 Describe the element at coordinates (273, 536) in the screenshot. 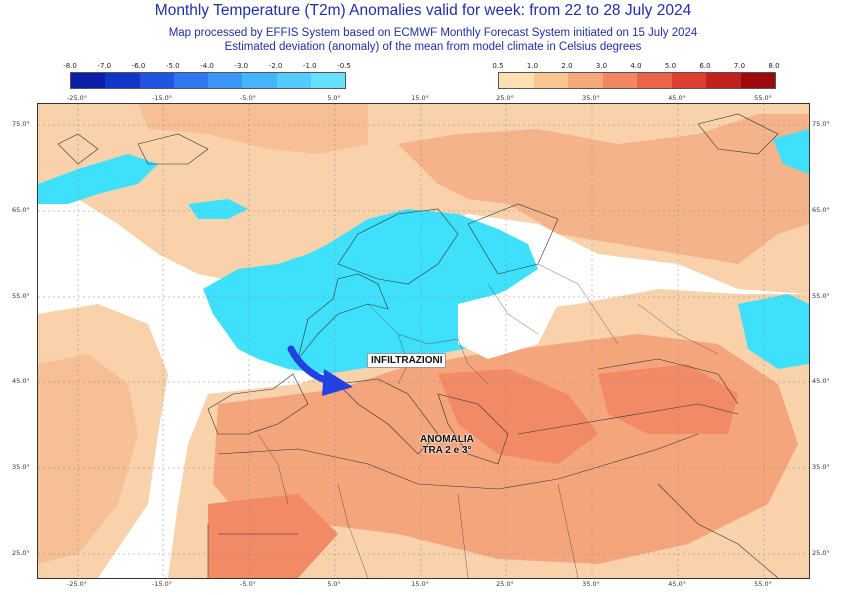

I see `warm-anomaly-sahara` at that location.